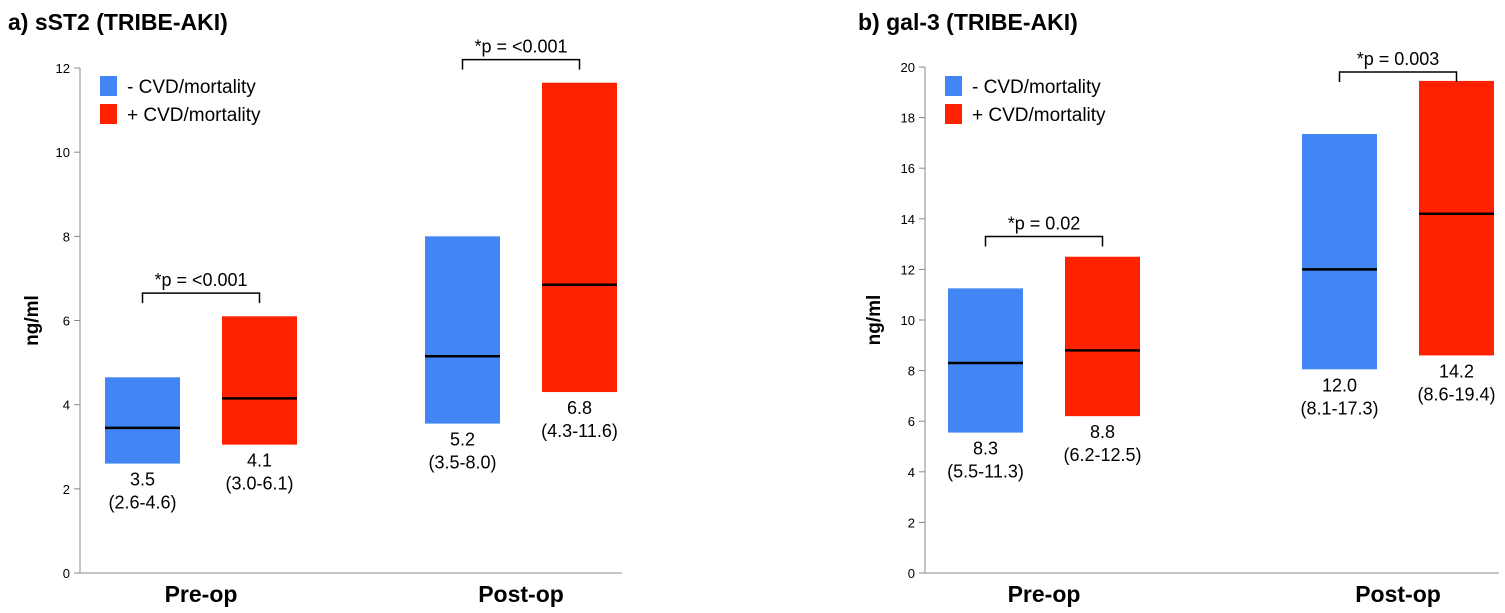 The image size is (1505, 613). I want to click on chart-title: b) gal-3 (TRIBE-AKI), so click(968, 22).